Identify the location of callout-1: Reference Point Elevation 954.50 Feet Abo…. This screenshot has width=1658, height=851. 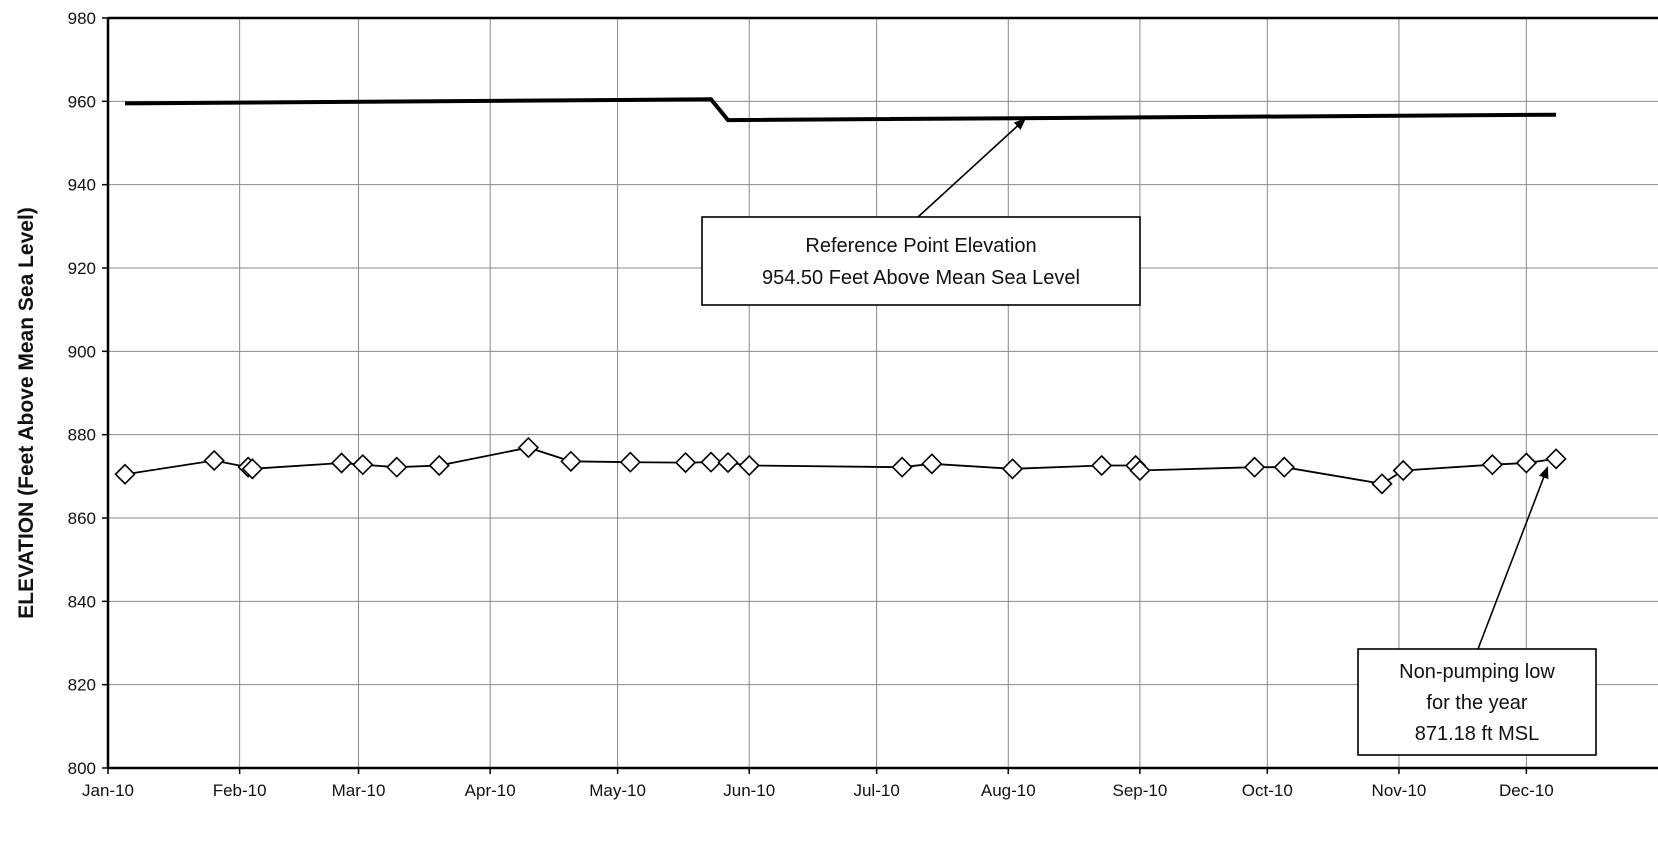
(921, 212).